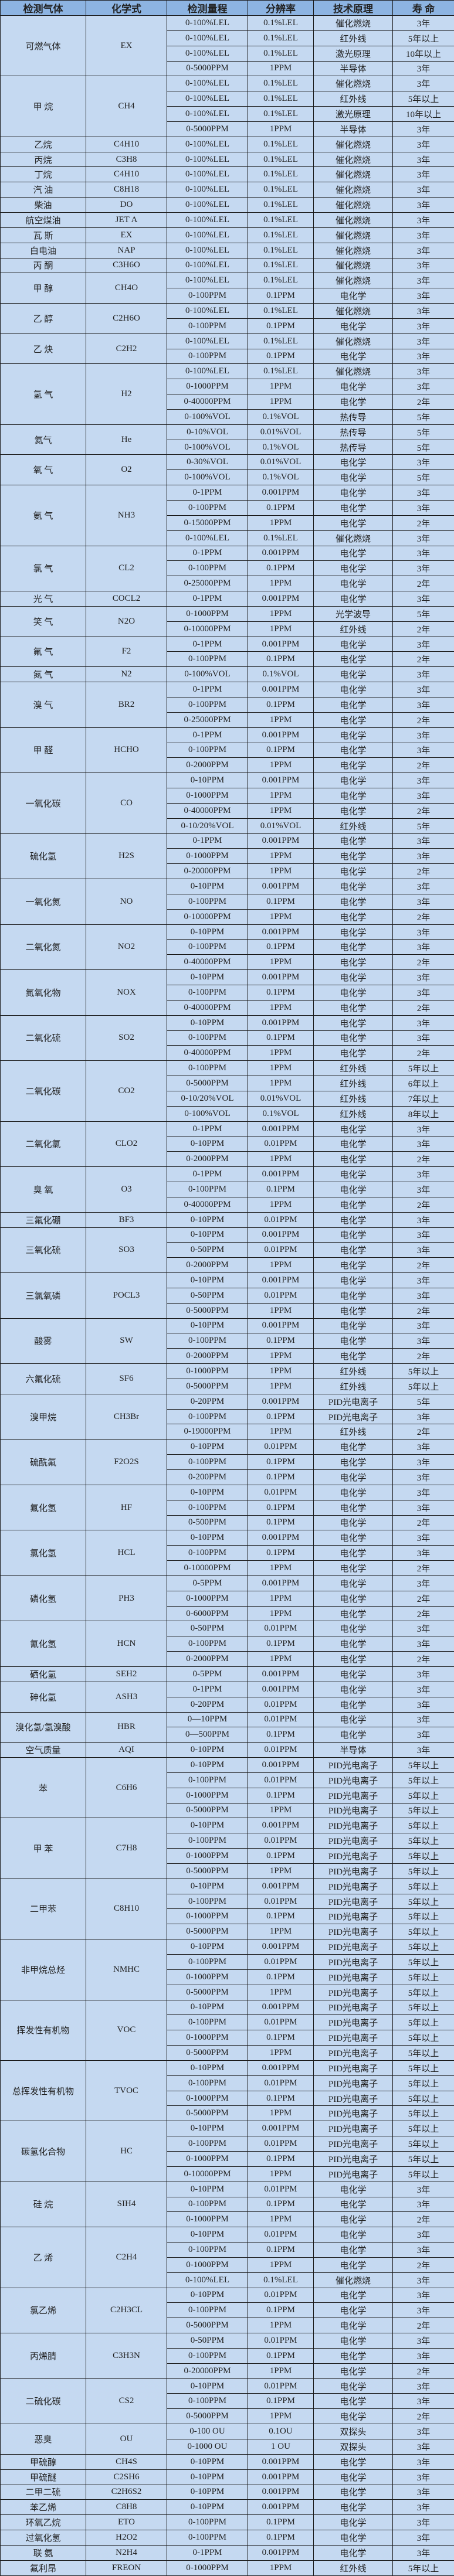 The image size is (454, 2576). What do you see at coordinates (43, 1341) in the screenshot?
I see `gas-name-cell: 酸雾` at bounding box center [43, 1341].